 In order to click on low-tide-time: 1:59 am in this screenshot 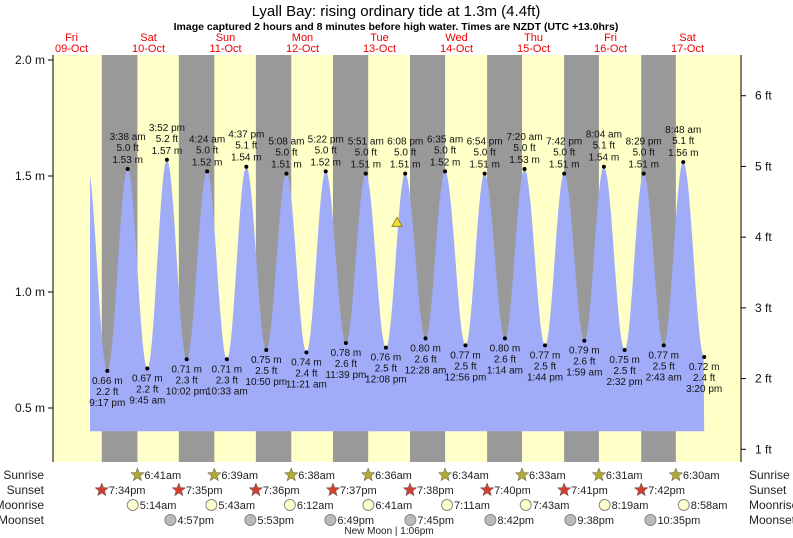, I will do `click(584, 373)`.